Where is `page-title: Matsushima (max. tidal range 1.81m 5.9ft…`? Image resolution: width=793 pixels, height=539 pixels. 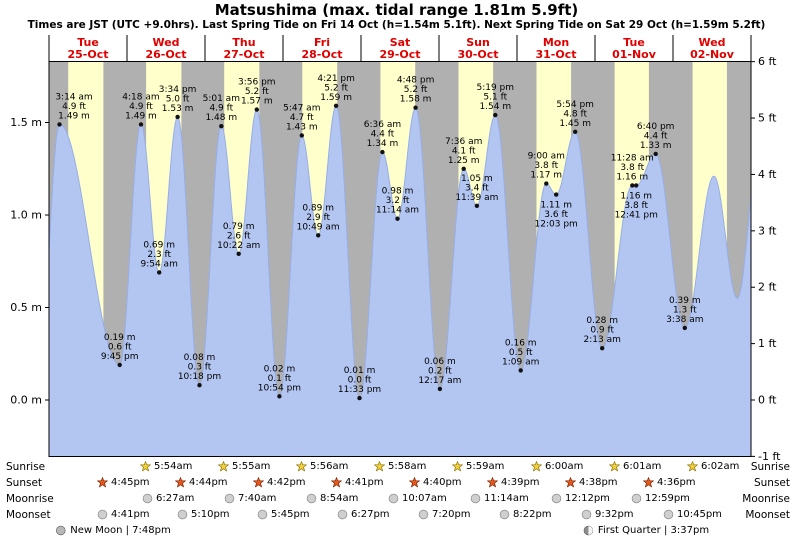 page-title: Matsushima (max. tidal range 1.81m 5.9ft… is located at coordinates (396, 10).